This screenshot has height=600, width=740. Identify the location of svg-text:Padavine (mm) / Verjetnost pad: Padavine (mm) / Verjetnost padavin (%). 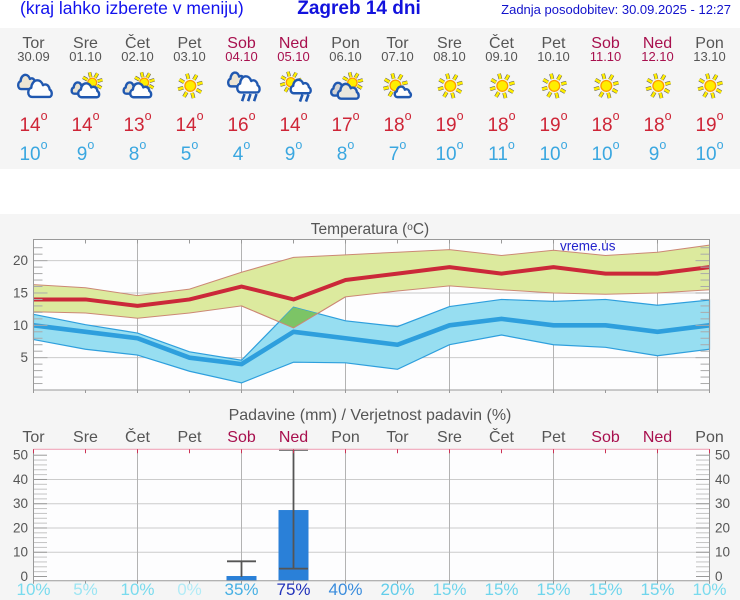
(370, 415).